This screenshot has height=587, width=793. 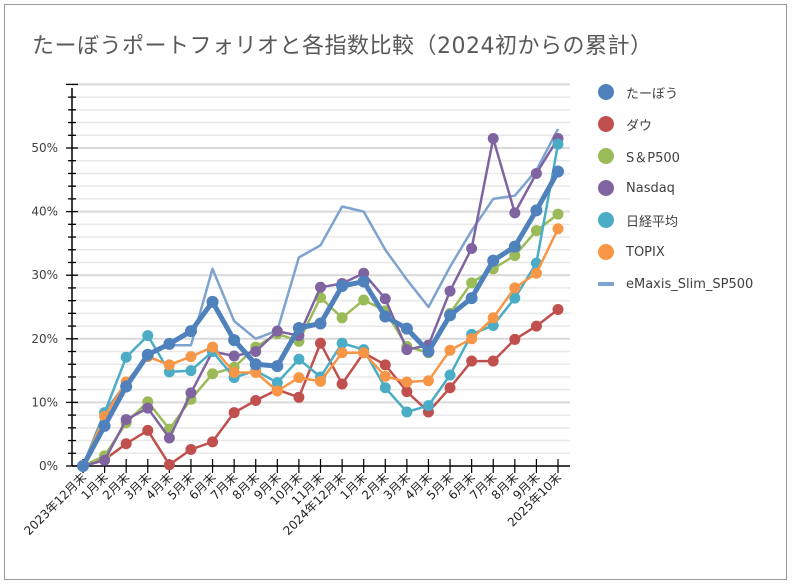 I want to click on legend-label: S＆P500, so click(x=653, y=158).